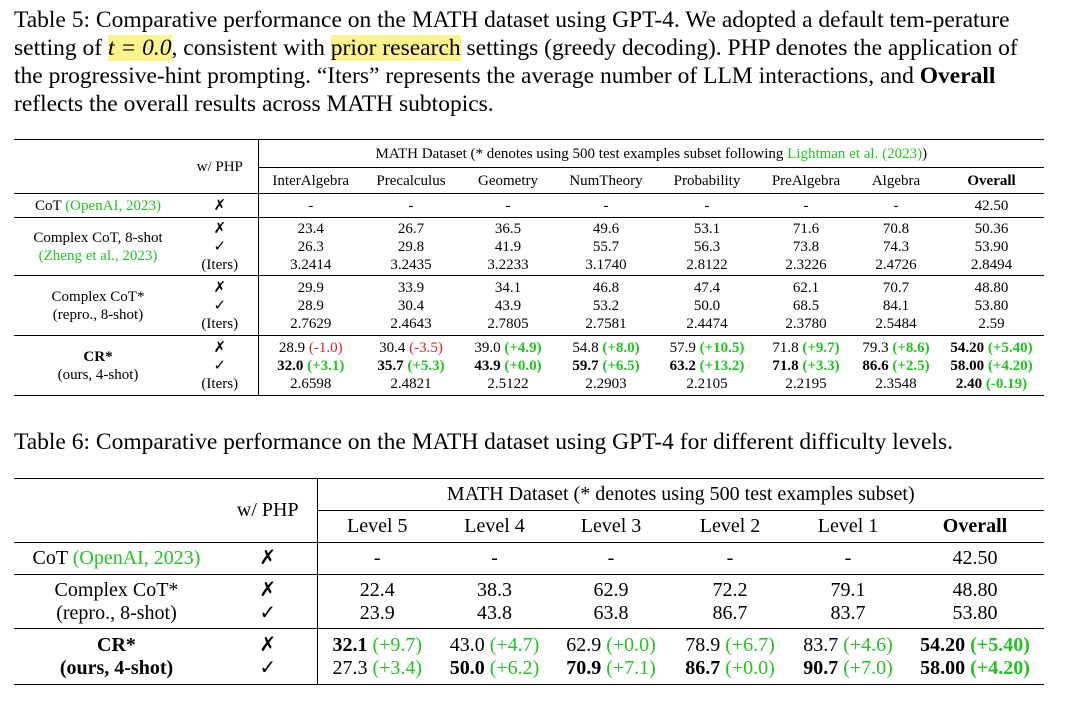 This screenshot has height=704, width=1066. Describe the element at coordinates (98, 166) in the screenshot. I see `table5-corner` at that location.